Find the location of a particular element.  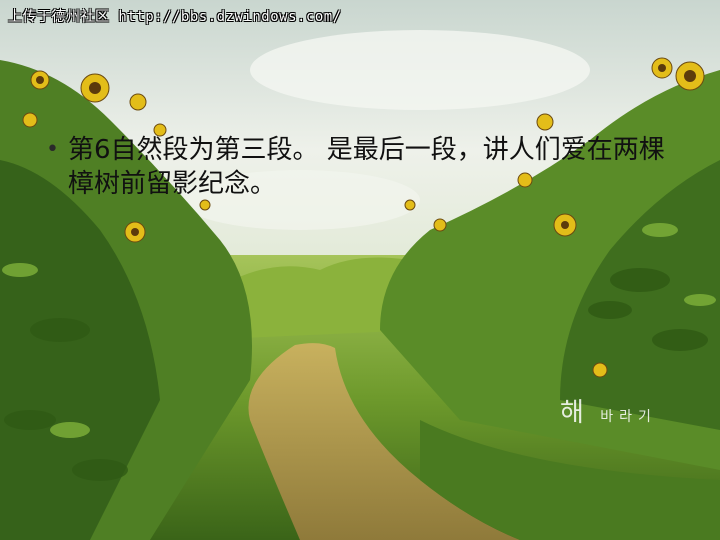

signature-small: 바라기 is located at coordinates (628, 417).